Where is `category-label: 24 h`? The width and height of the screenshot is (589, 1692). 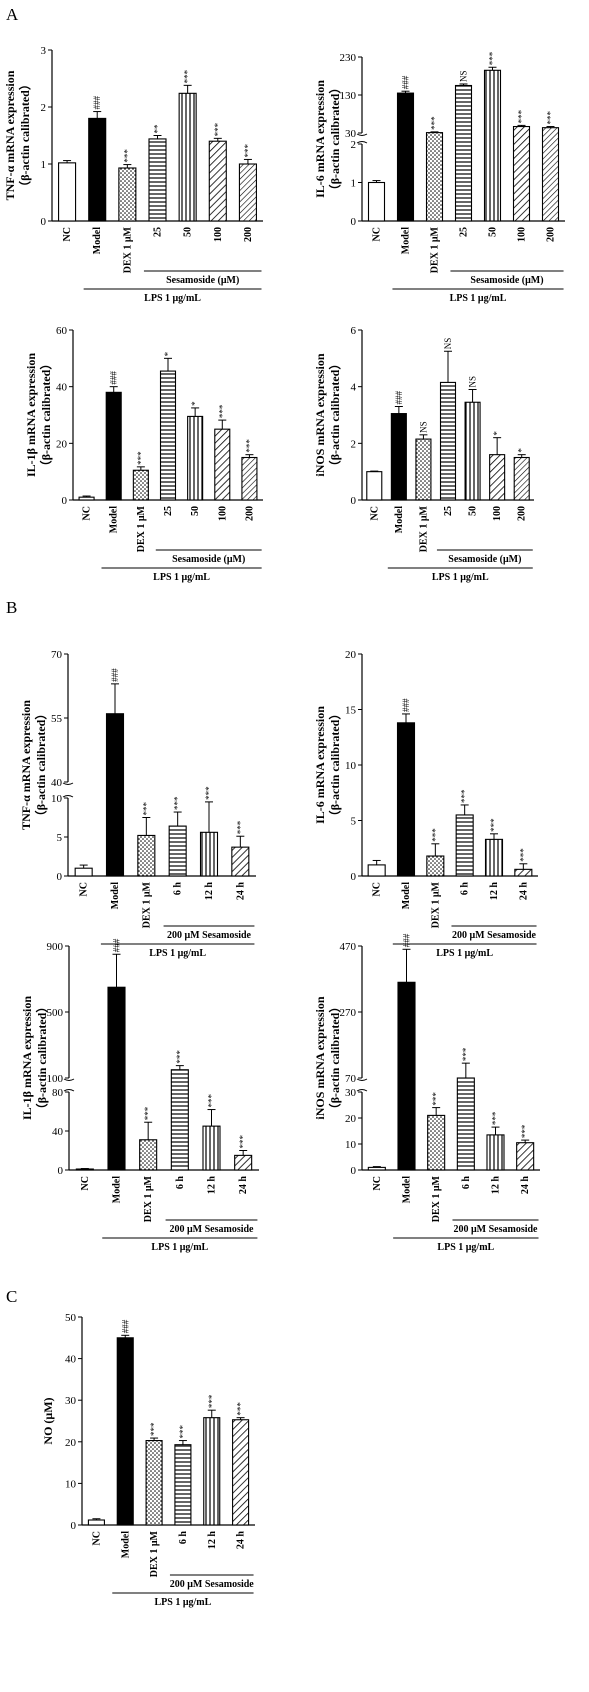 category-label: 24 h is located at coordinates (243, 1185).